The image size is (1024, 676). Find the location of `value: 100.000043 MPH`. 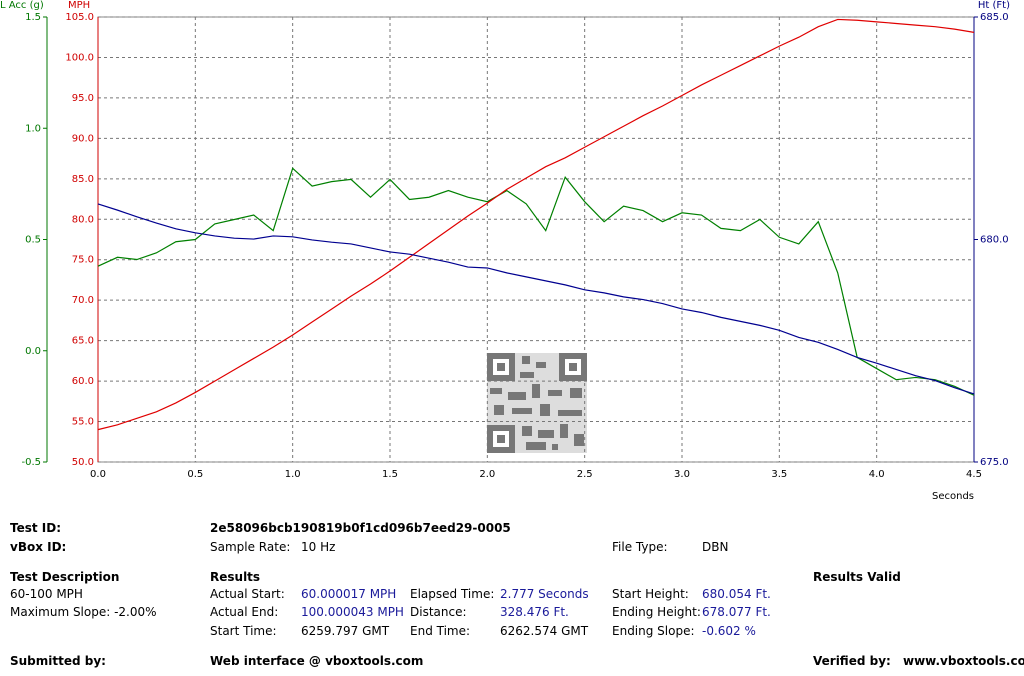

value: 100.000043 MPH is located at coordinates (352, 612).